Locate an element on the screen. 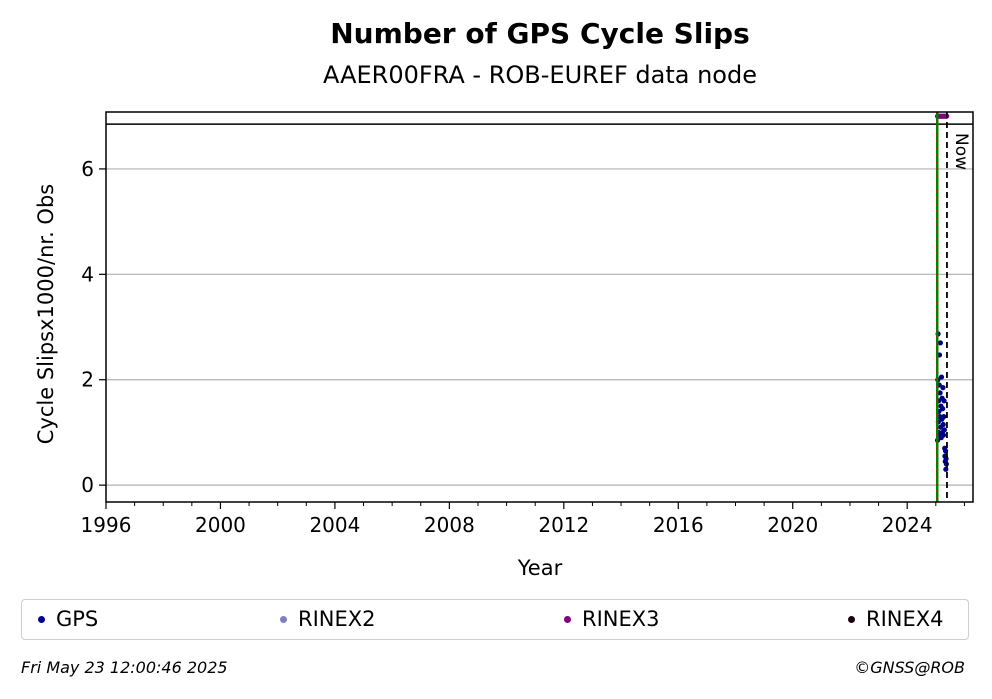  y-tick-label: 4 is located at coordinates (87, 274).